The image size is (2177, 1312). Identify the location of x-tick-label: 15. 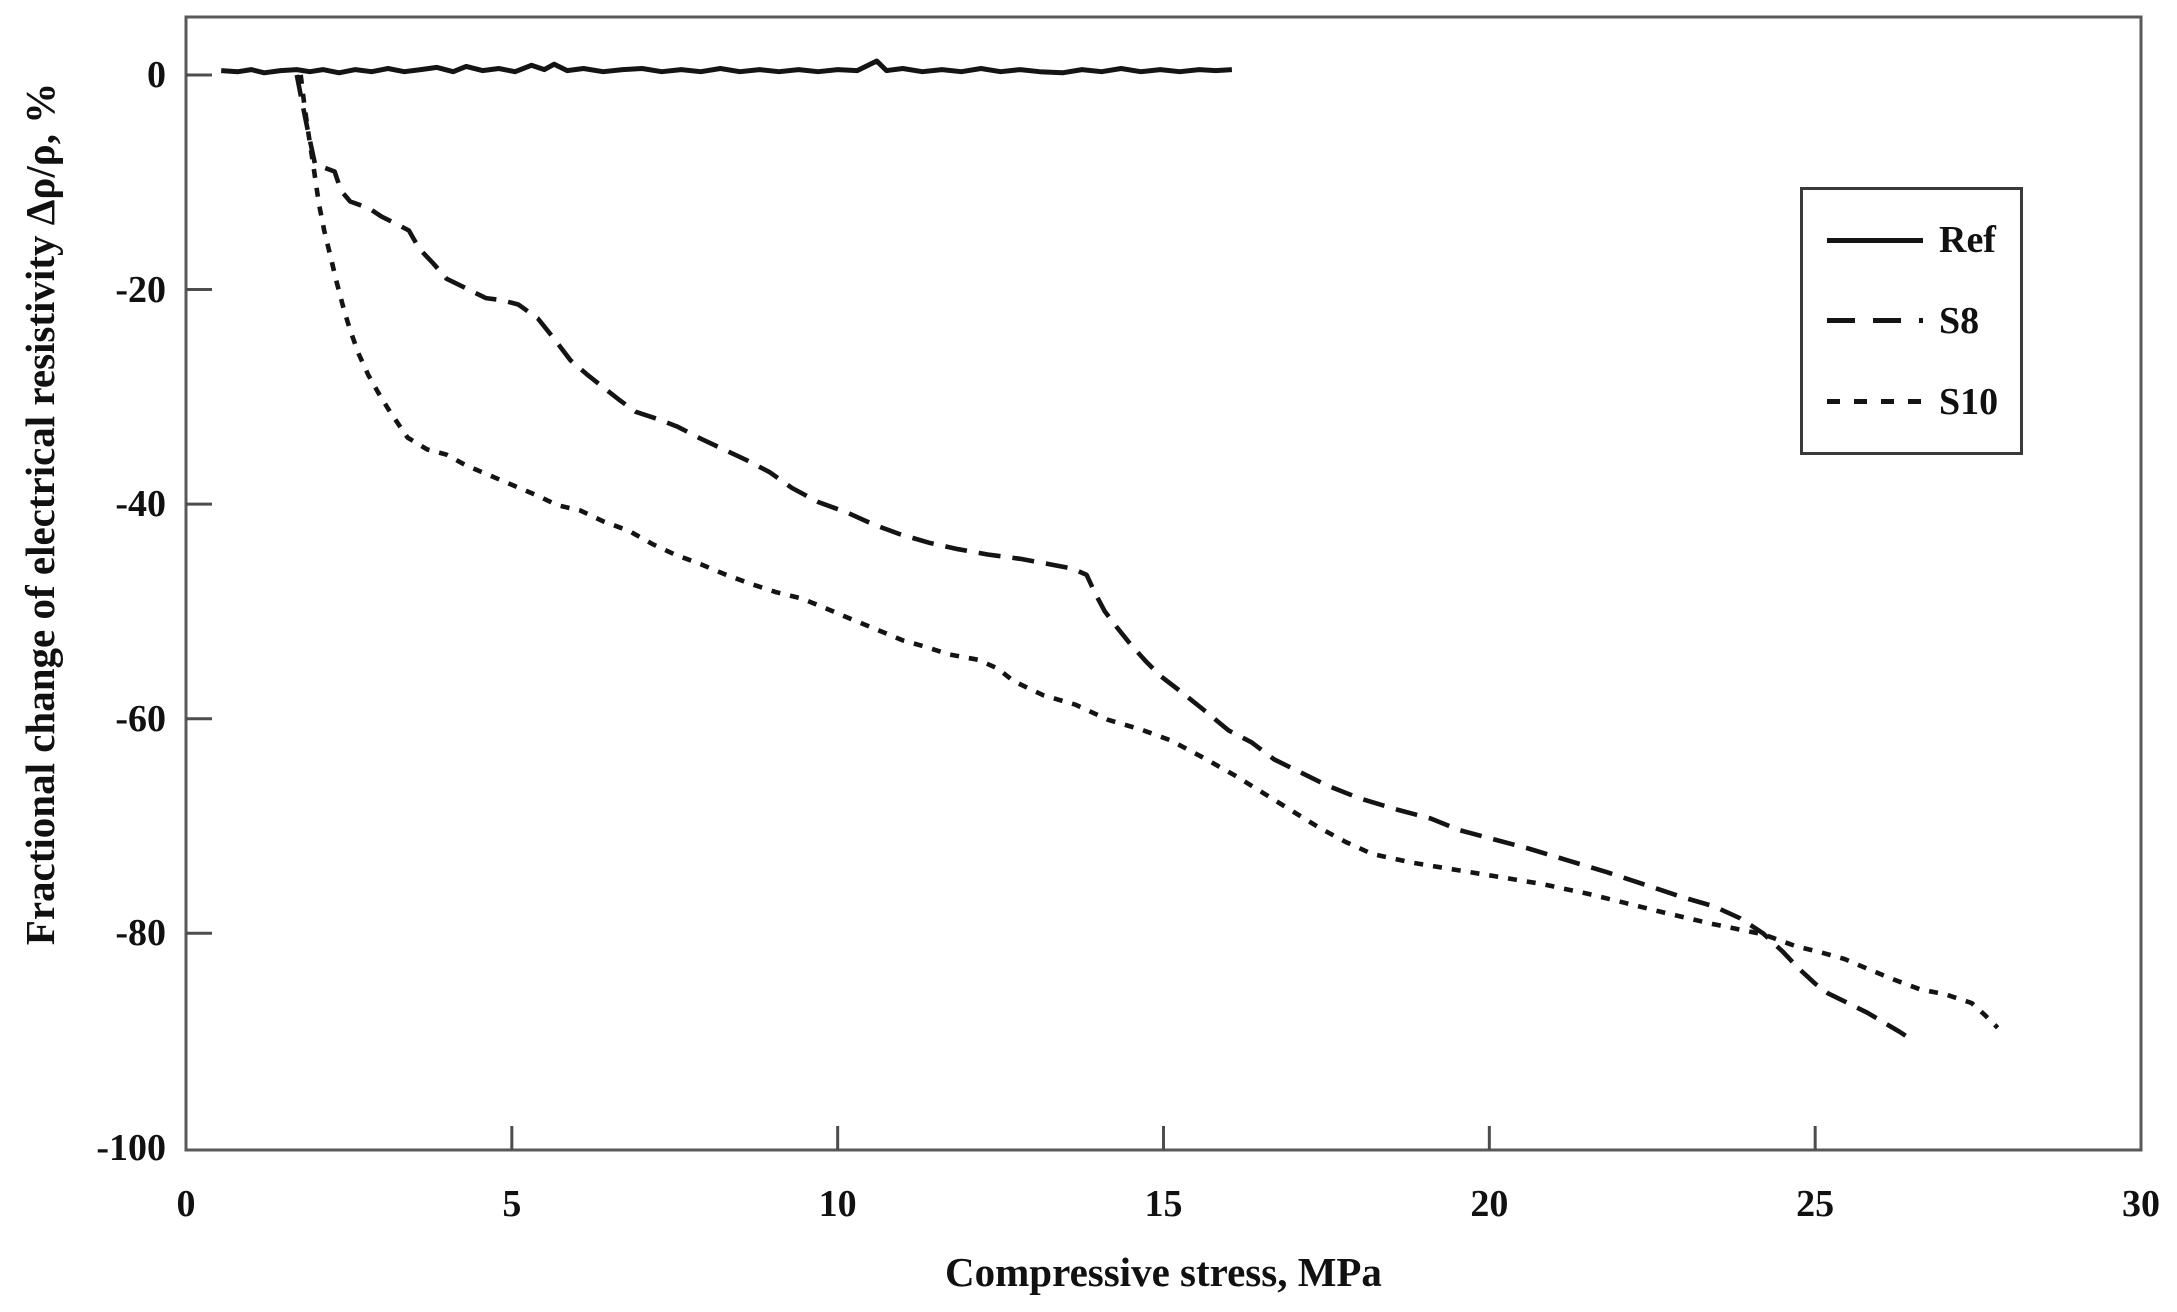
(1163, 1204).